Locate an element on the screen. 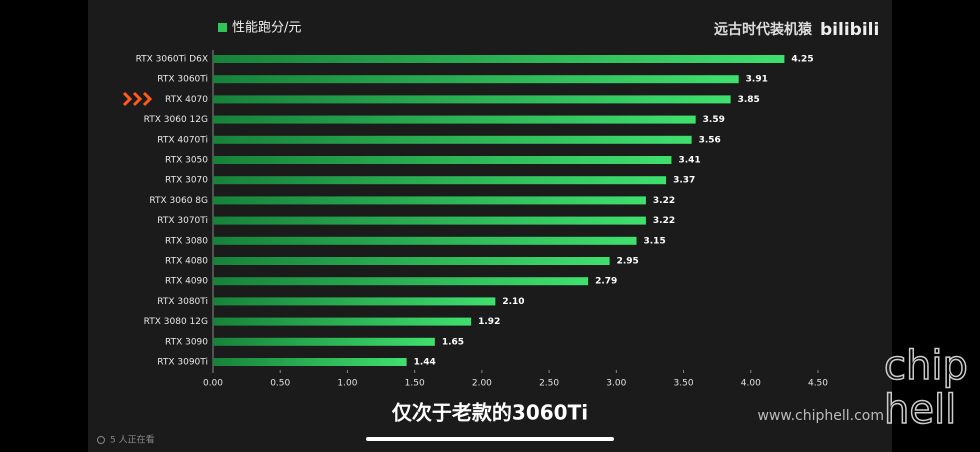 This screenshot has height=452, width=980. value-label: 3.56 is located at coordinates (710, 140).